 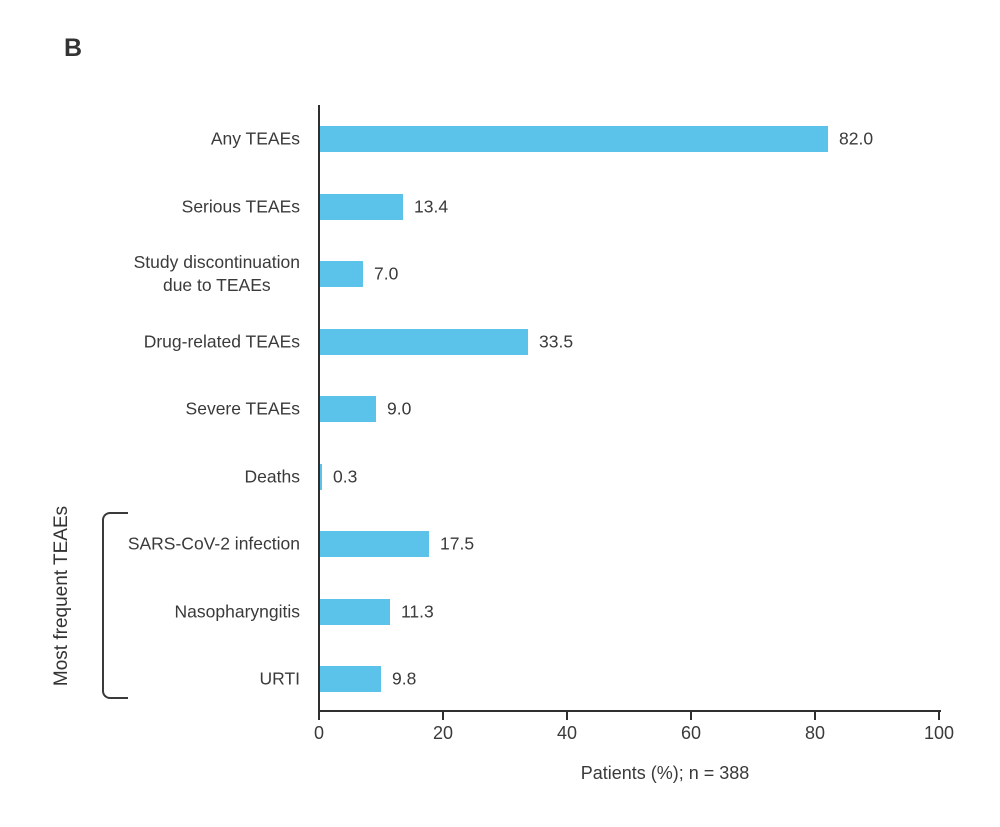 I want to click on x-axis-line, so click(x=629, y=711).